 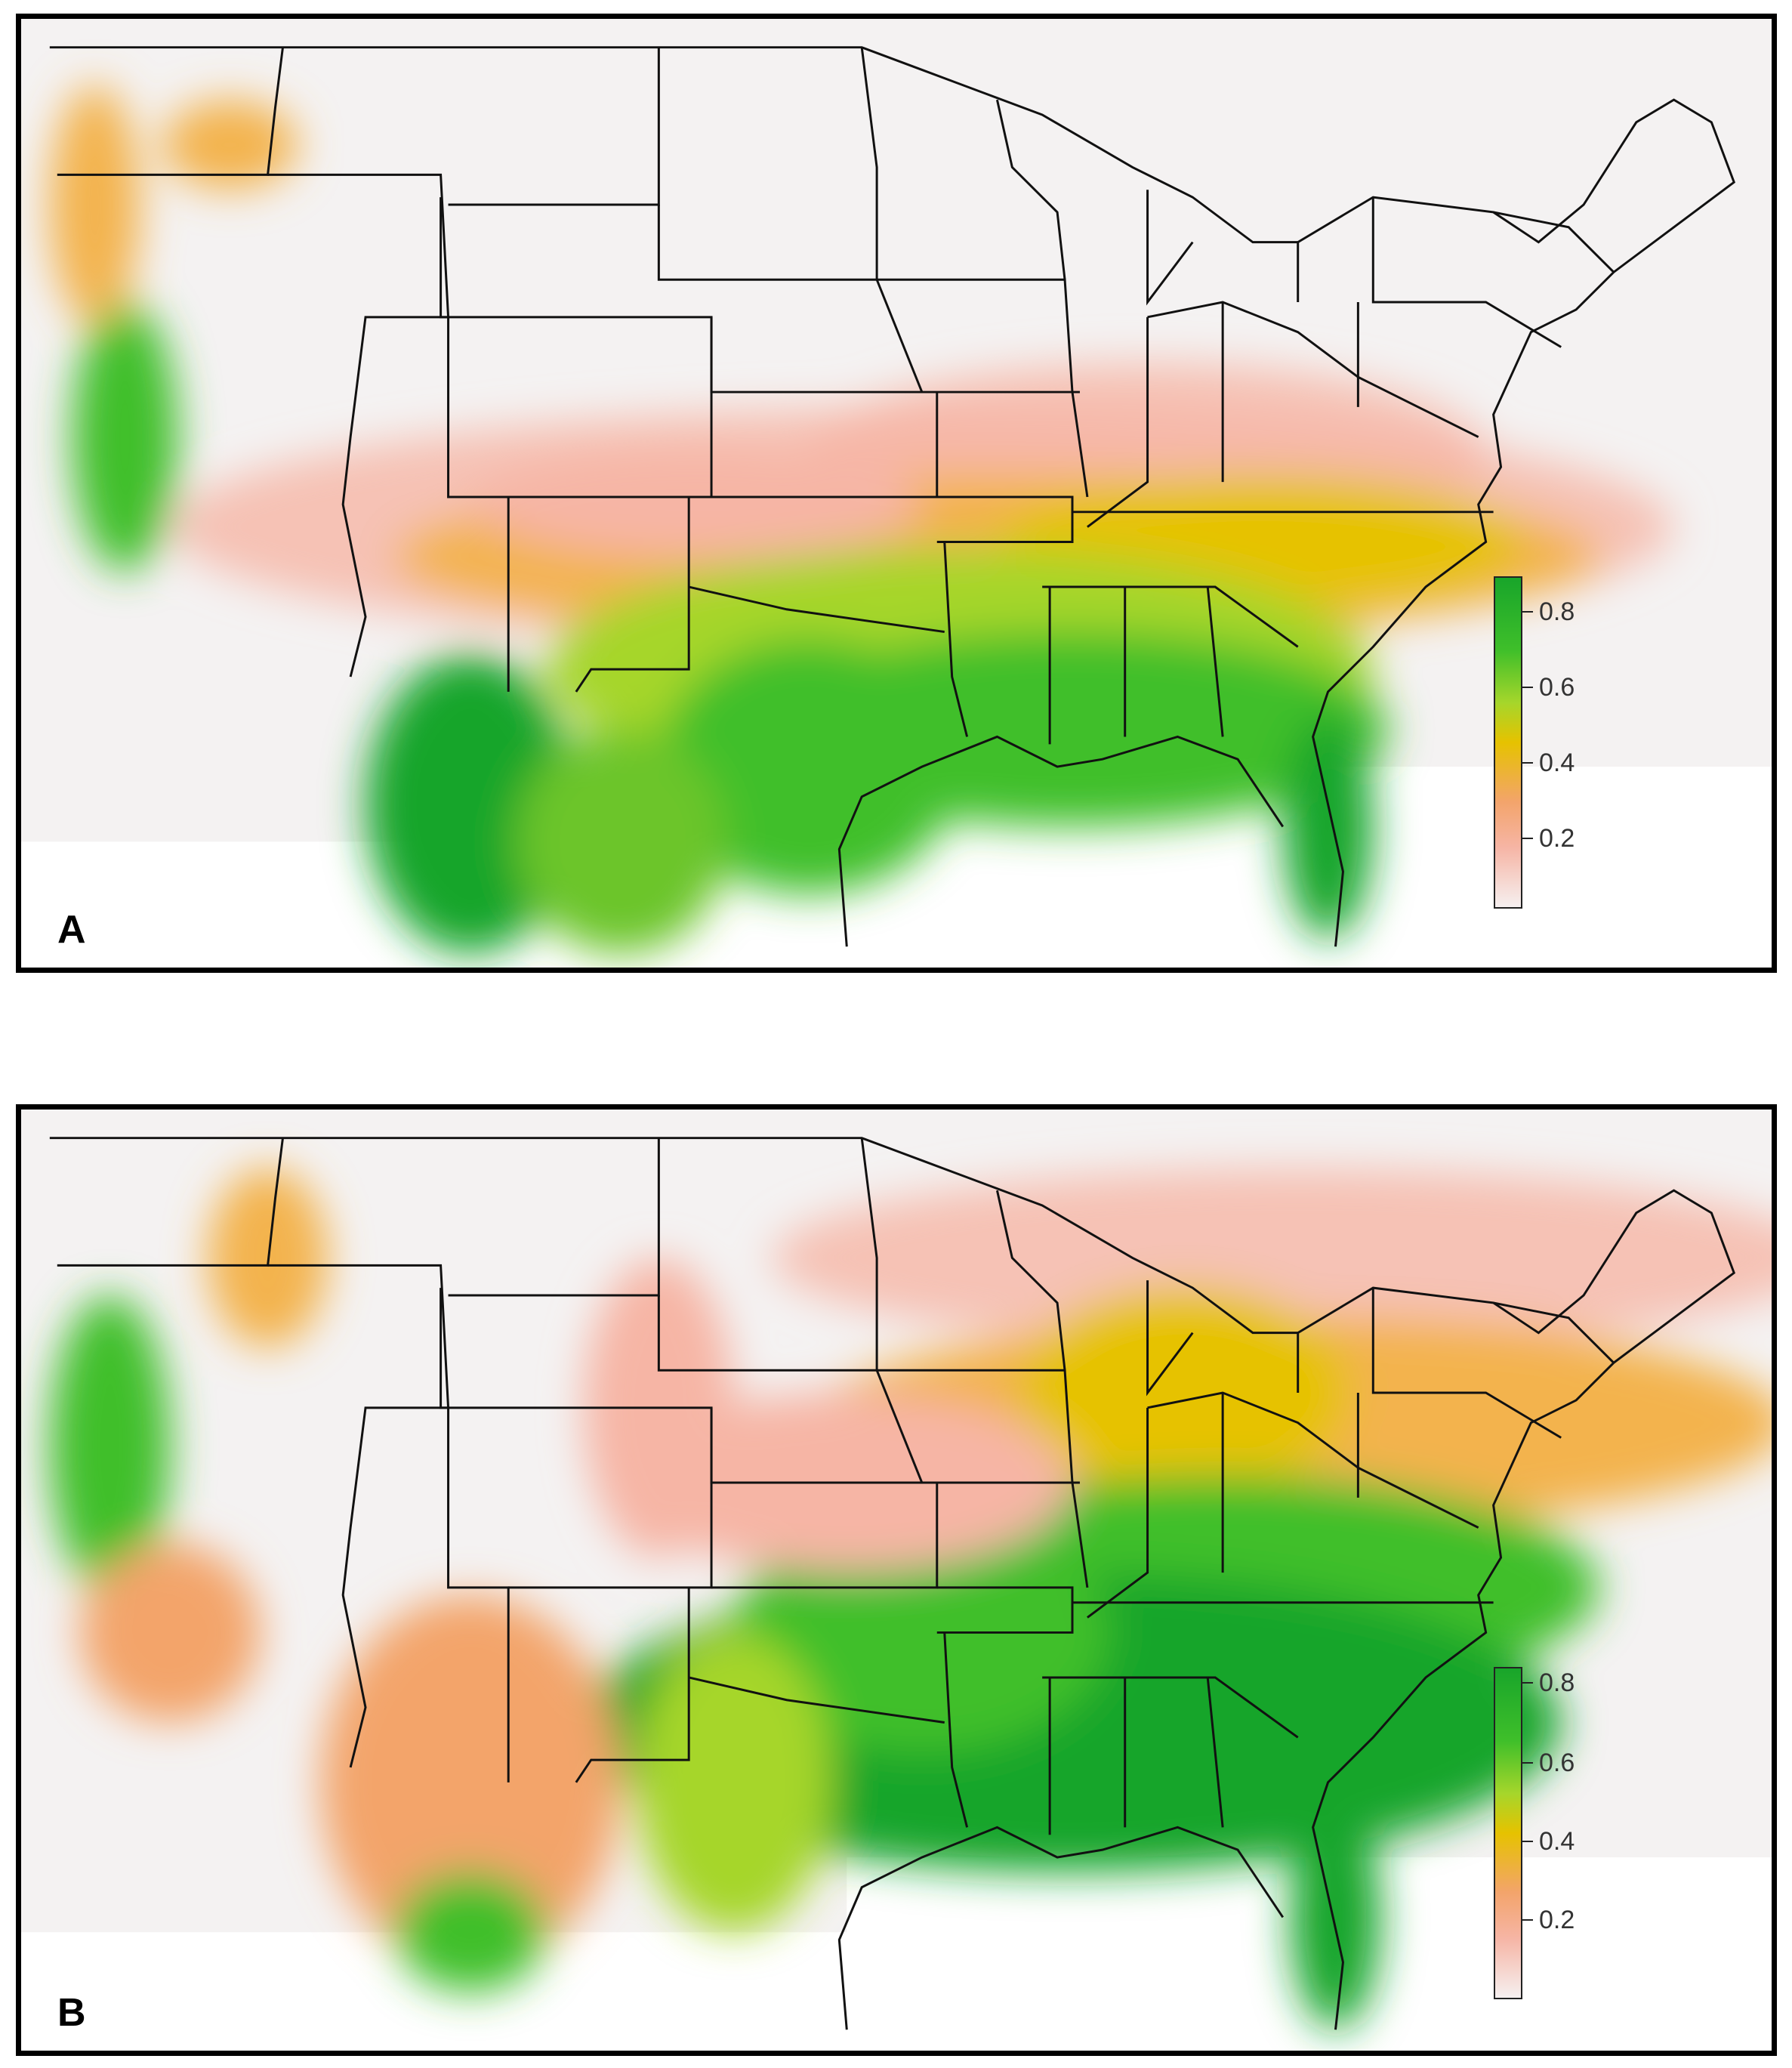 I want to click on color-legend-a: 0.8 0.6 0.4 0.2, so click(x=1558, y=753).